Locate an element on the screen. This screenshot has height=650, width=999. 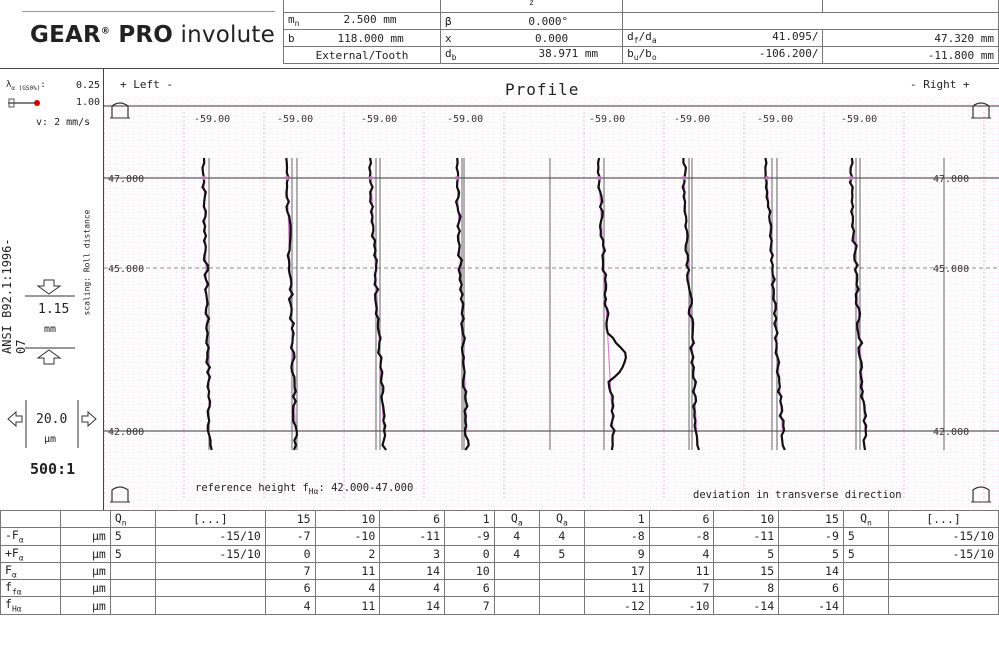
results-cell: 0 is located at coordinates (469, 553).